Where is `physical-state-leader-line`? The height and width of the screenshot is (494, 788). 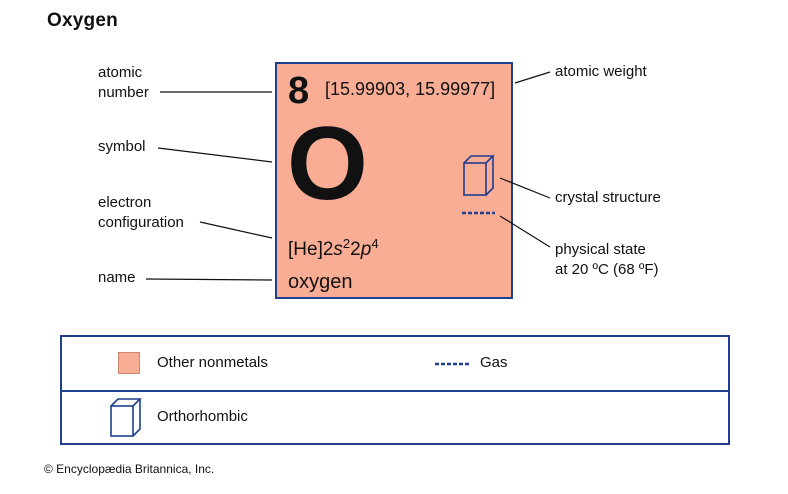
physical-state-leader-line is located at coordinates (525, 231).